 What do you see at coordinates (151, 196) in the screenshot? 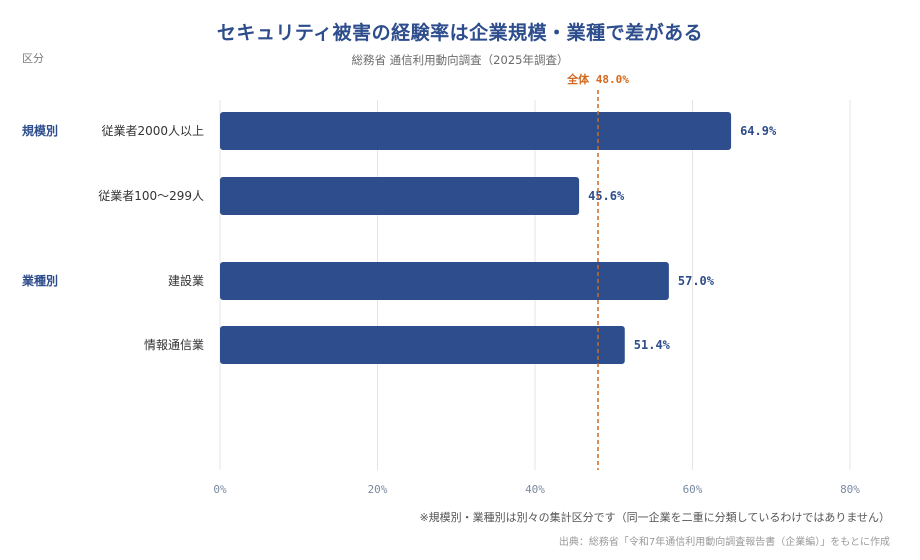
I see `category-label: 従業者100〜299人` at bounding box center [151, 196].